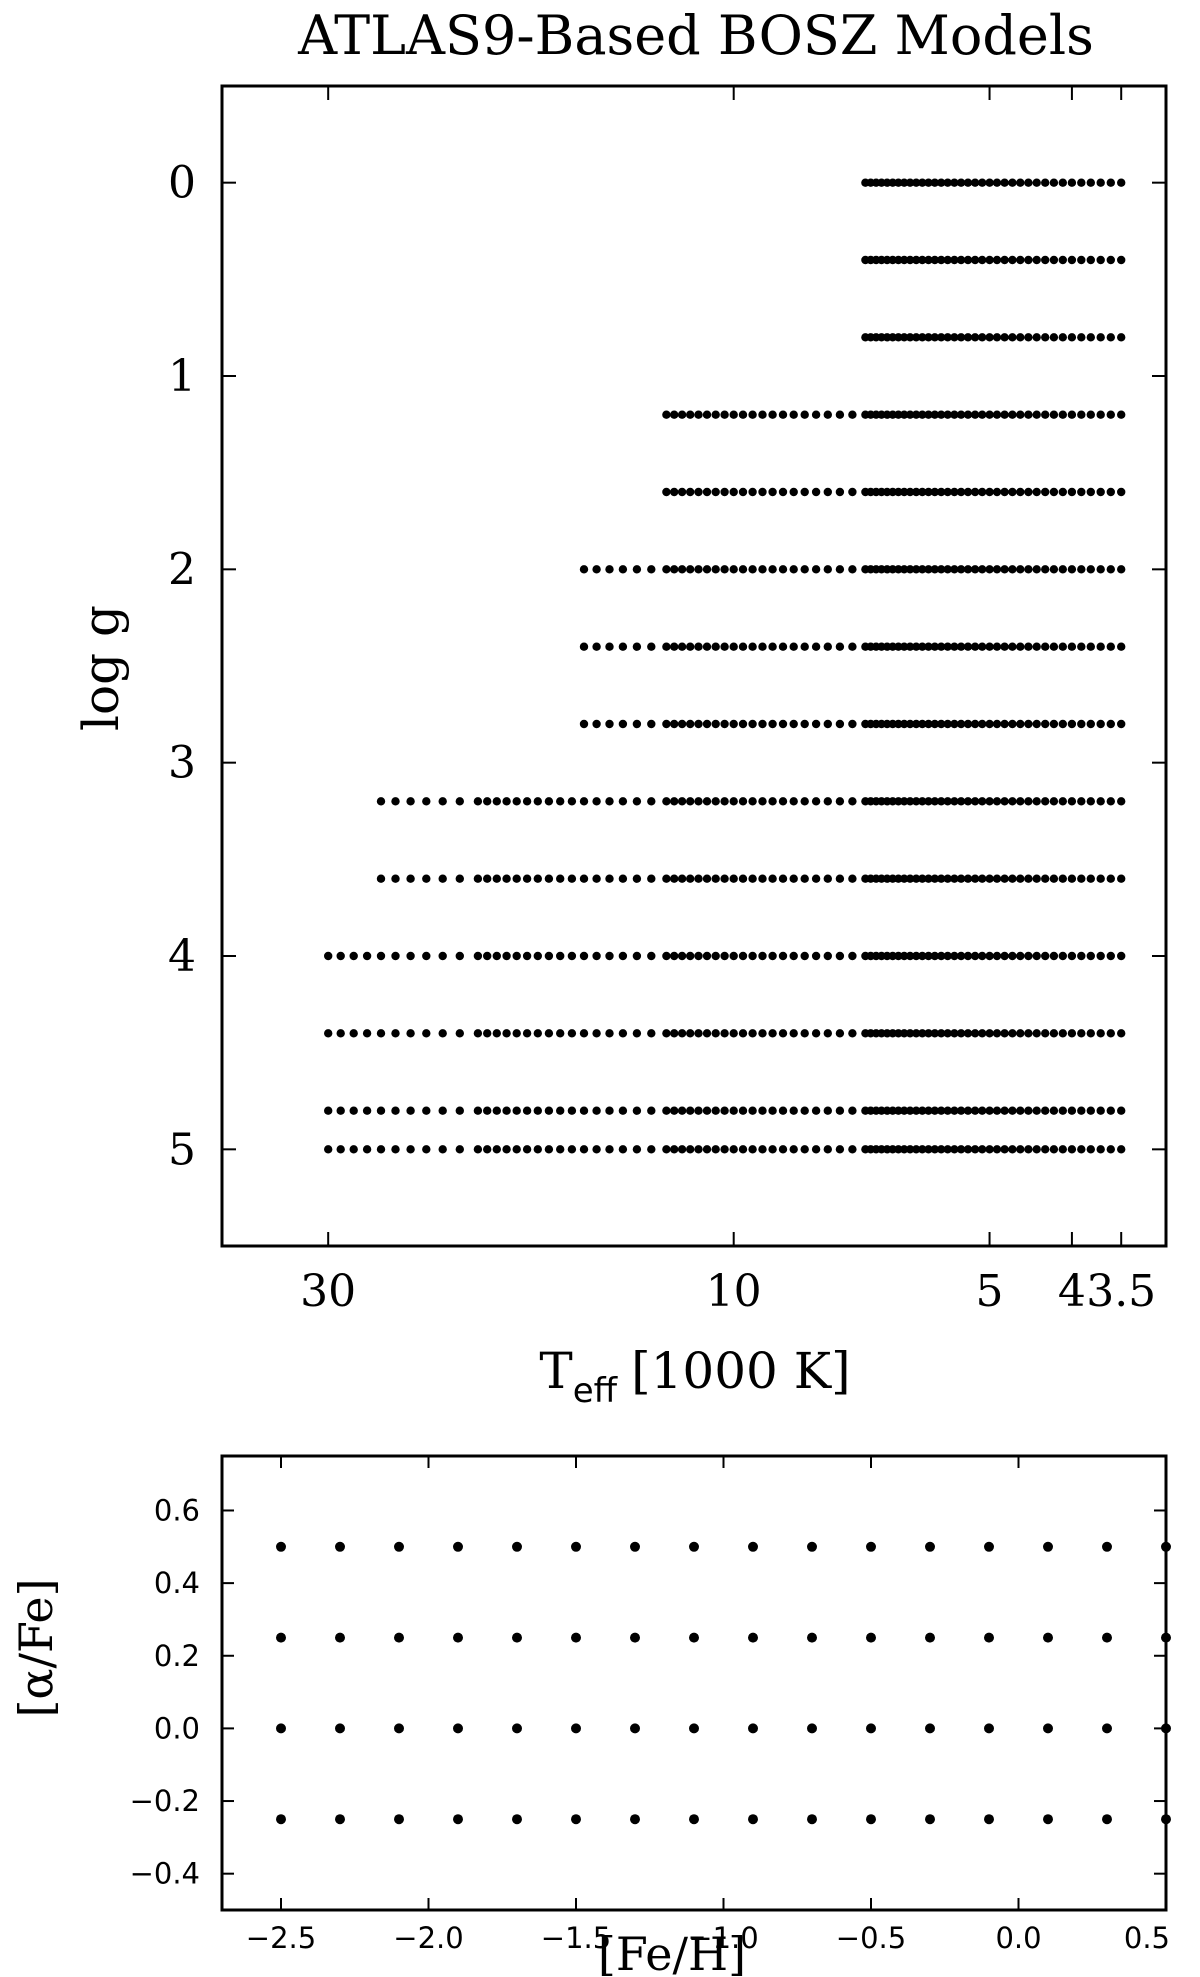 This screenshot has height=1977, width=1200. I want to click on top-y-tick-label: 1, so click(182, 376).